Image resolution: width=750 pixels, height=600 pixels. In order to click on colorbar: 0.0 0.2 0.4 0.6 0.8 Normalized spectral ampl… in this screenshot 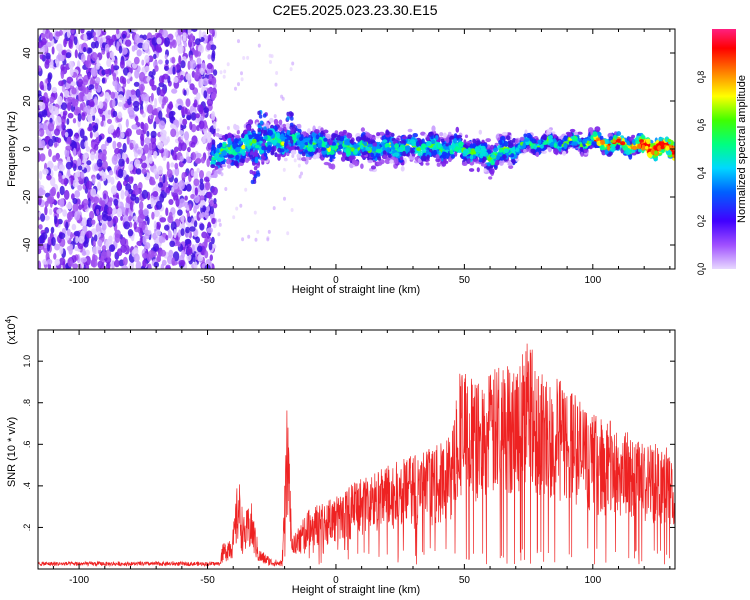, I will do `click(722, 152)`.